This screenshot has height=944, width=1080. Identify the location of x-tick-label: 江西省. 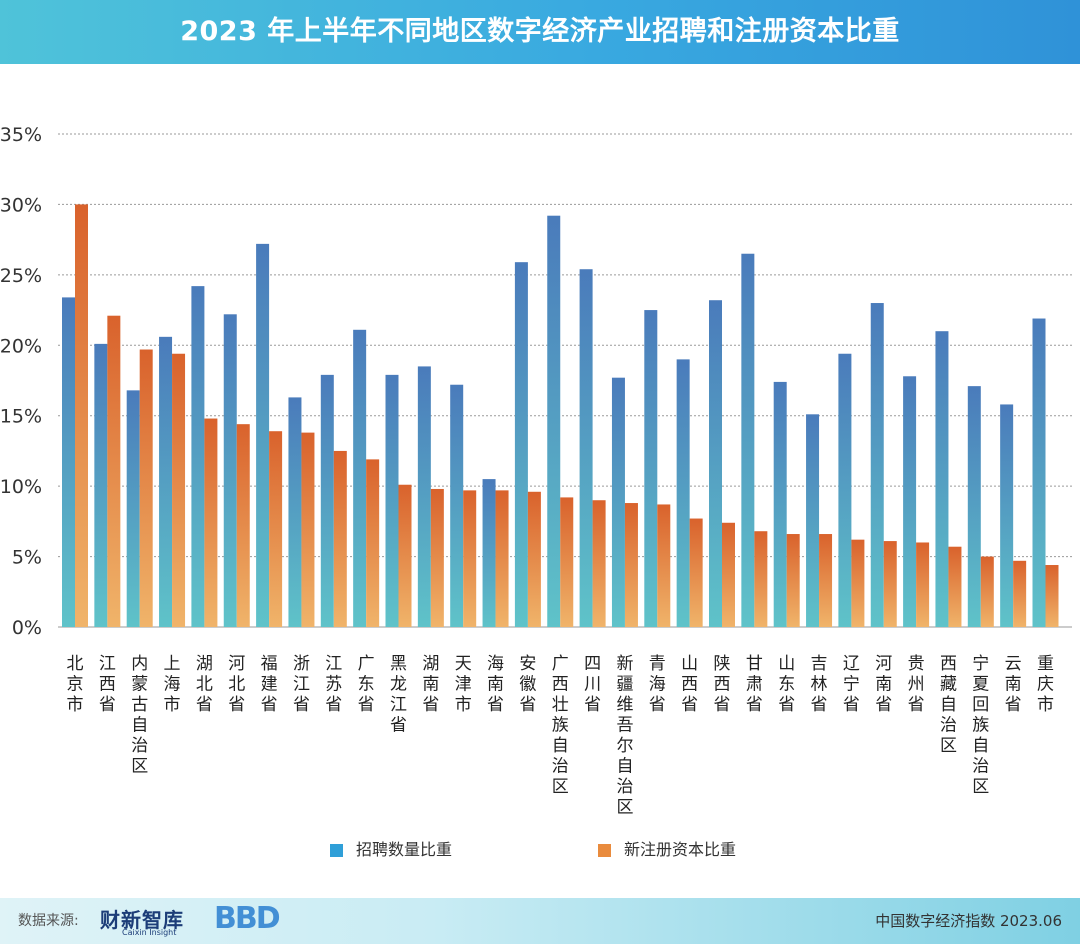
(107, 684).